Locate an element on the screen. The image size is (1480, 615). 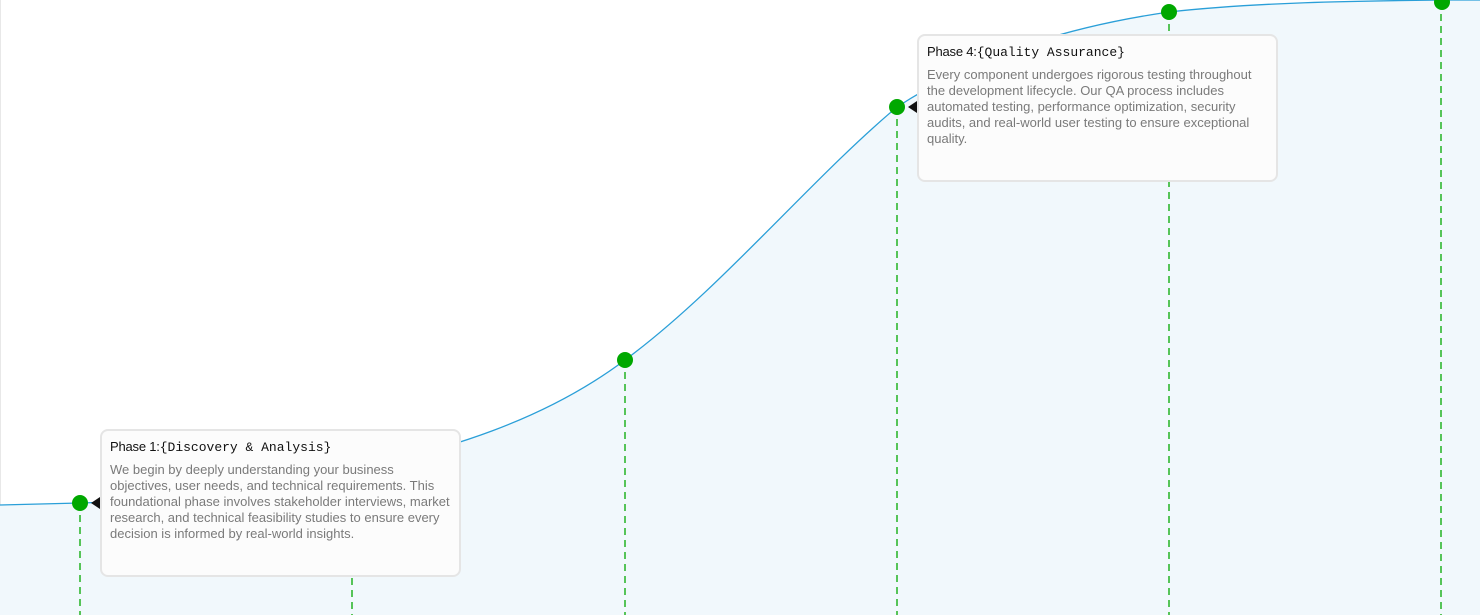
phase-card-title: Phase 4:{Quality Assurance} is located at coordinates (1097, 52).